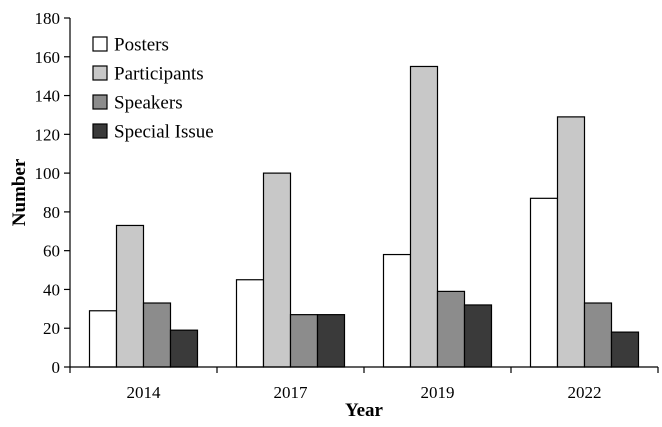  I want to click on legend-label: Participants, so click(159, 74).